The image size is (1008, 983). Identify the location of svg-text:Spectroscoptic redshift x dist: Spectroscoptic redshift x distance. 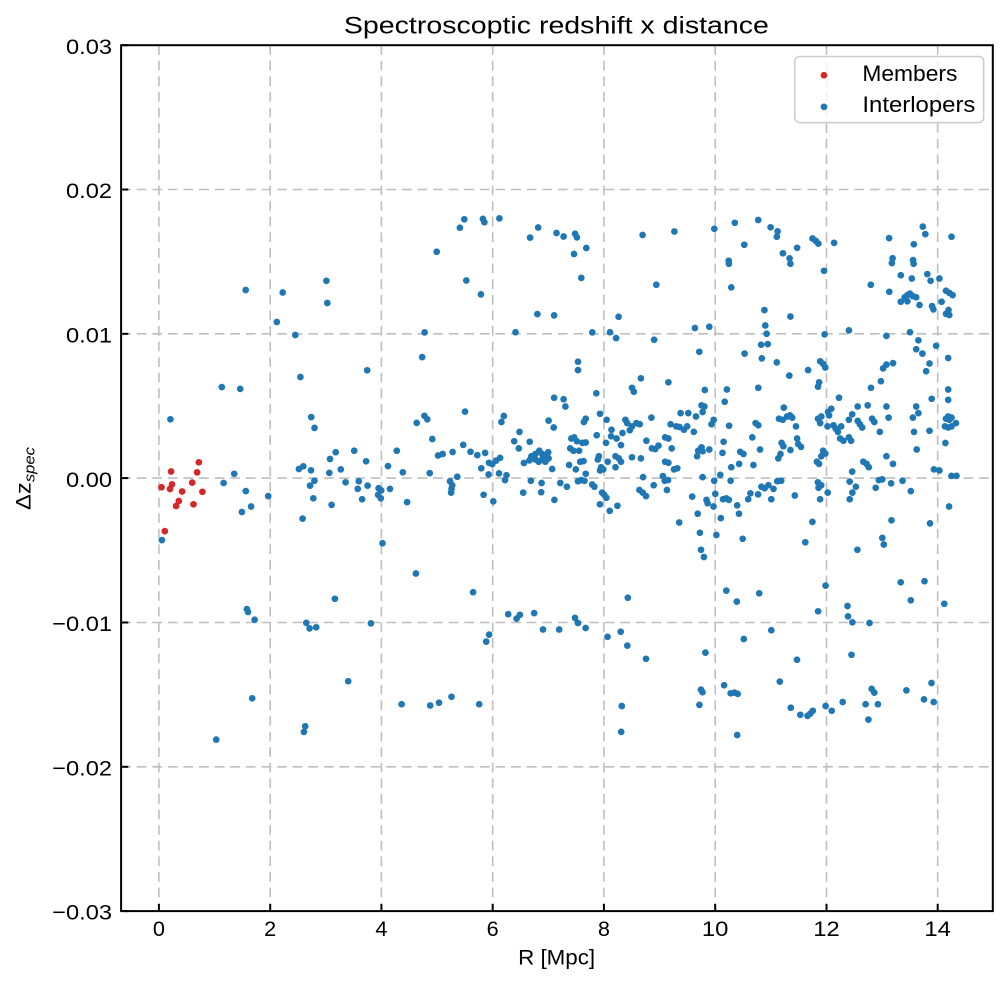
(556, 25).